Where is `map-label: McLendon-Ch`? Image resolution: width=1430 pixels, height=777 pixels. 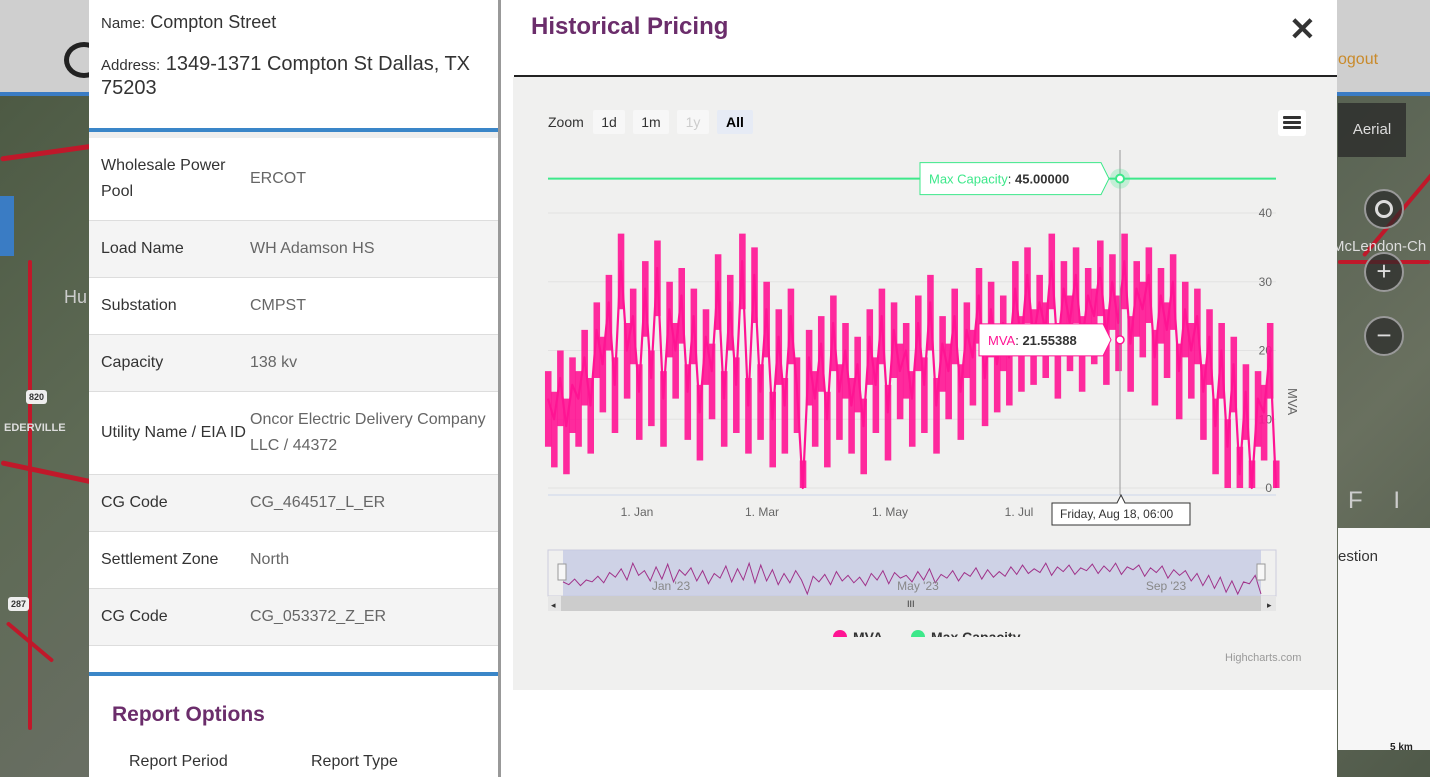 map-label: McLendon-Ch is located at coordinates (1379, 246).